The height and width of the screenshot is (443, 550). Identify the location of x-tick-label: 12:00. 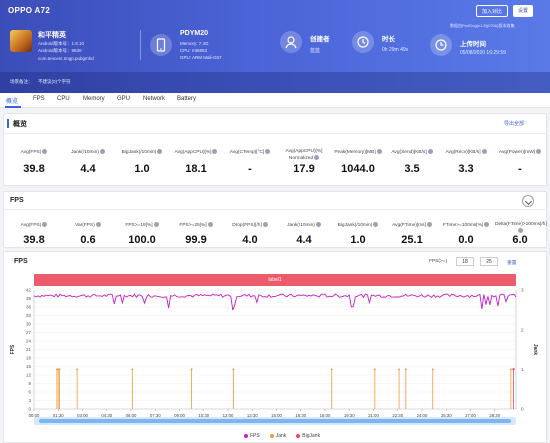
(228, 415).